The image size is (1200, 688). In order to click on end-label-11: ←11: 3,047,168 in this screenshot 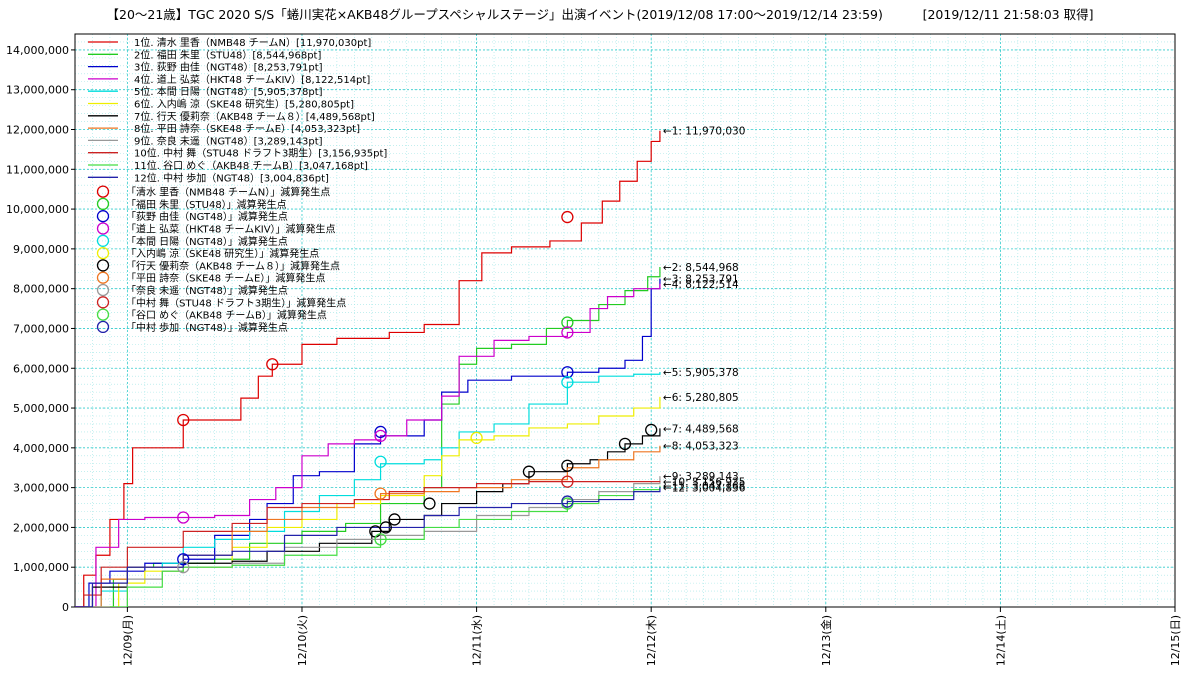, I will do `click(704, 487)`.